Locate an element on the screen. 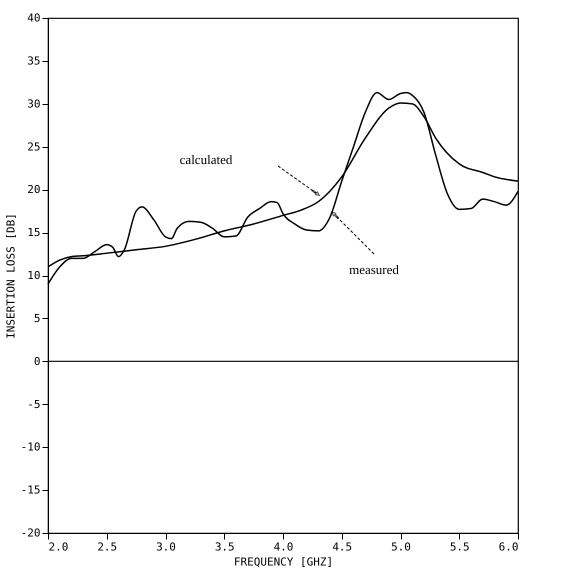  y-axis-title: INSERTION LOSS [DB] is located at coordinates (11, 276).